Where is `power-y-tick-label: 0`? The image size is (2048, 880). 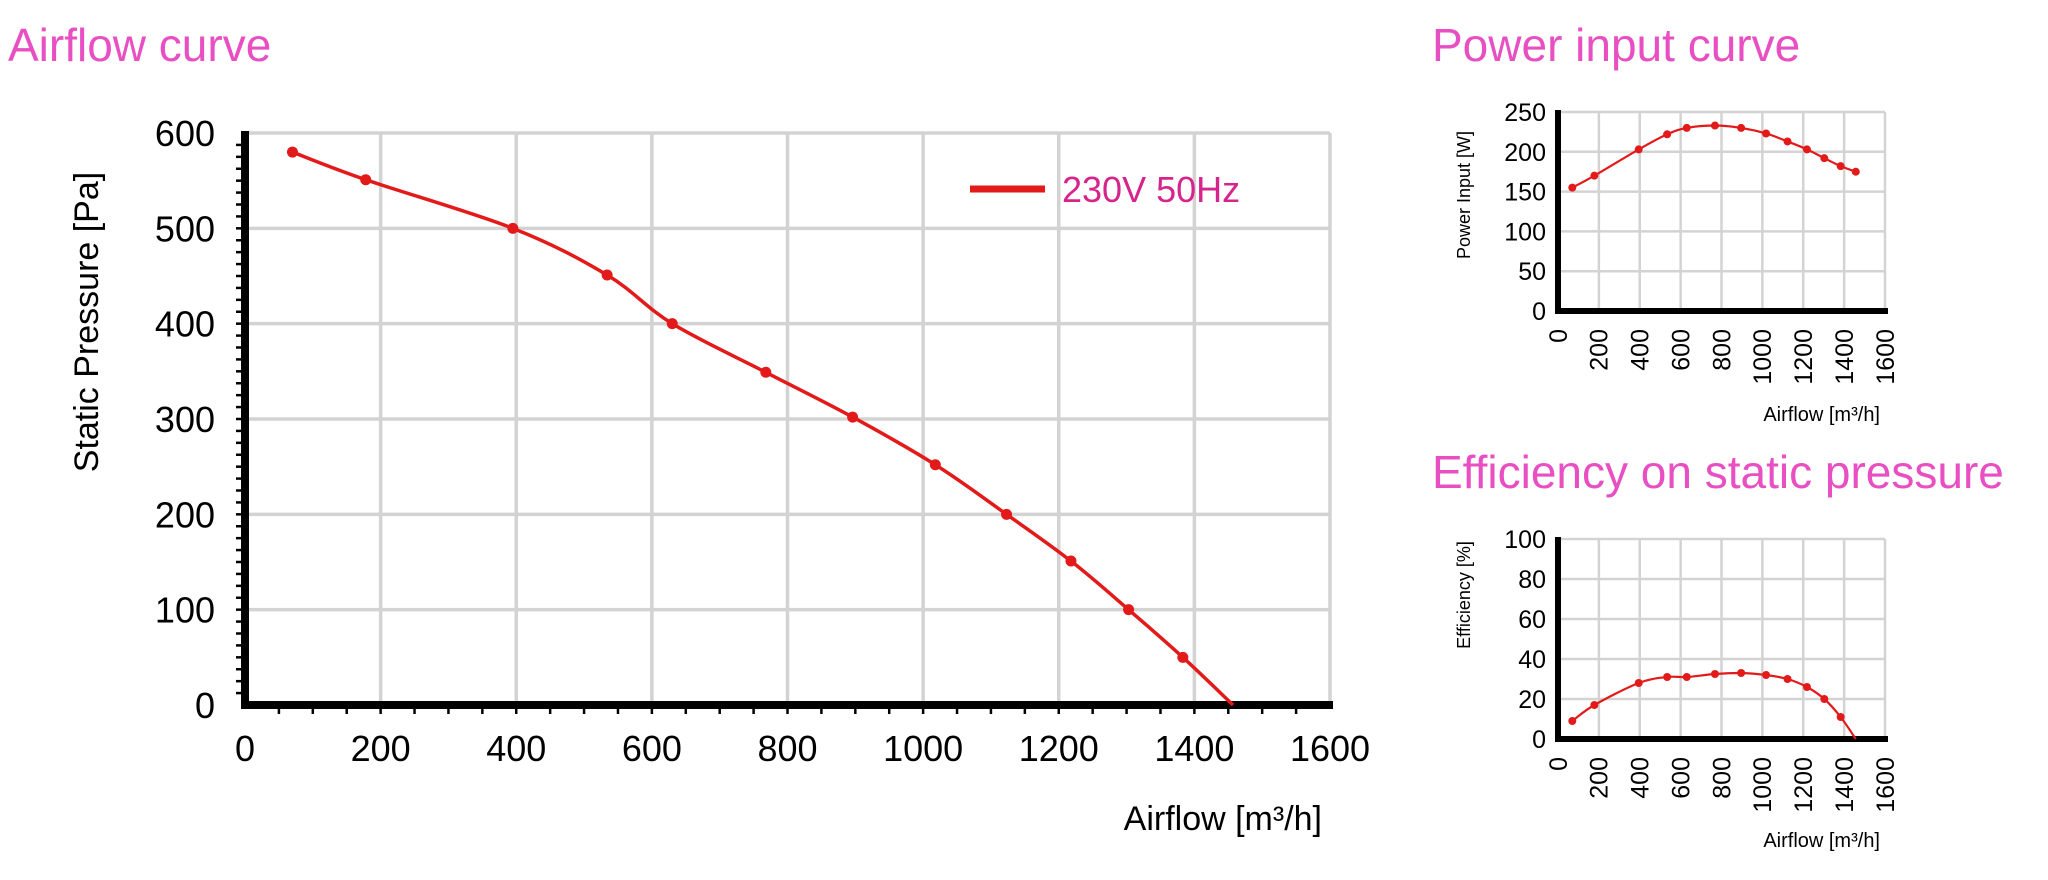
power-y-tick-label: 0 is located at coordinates (1539, 312).